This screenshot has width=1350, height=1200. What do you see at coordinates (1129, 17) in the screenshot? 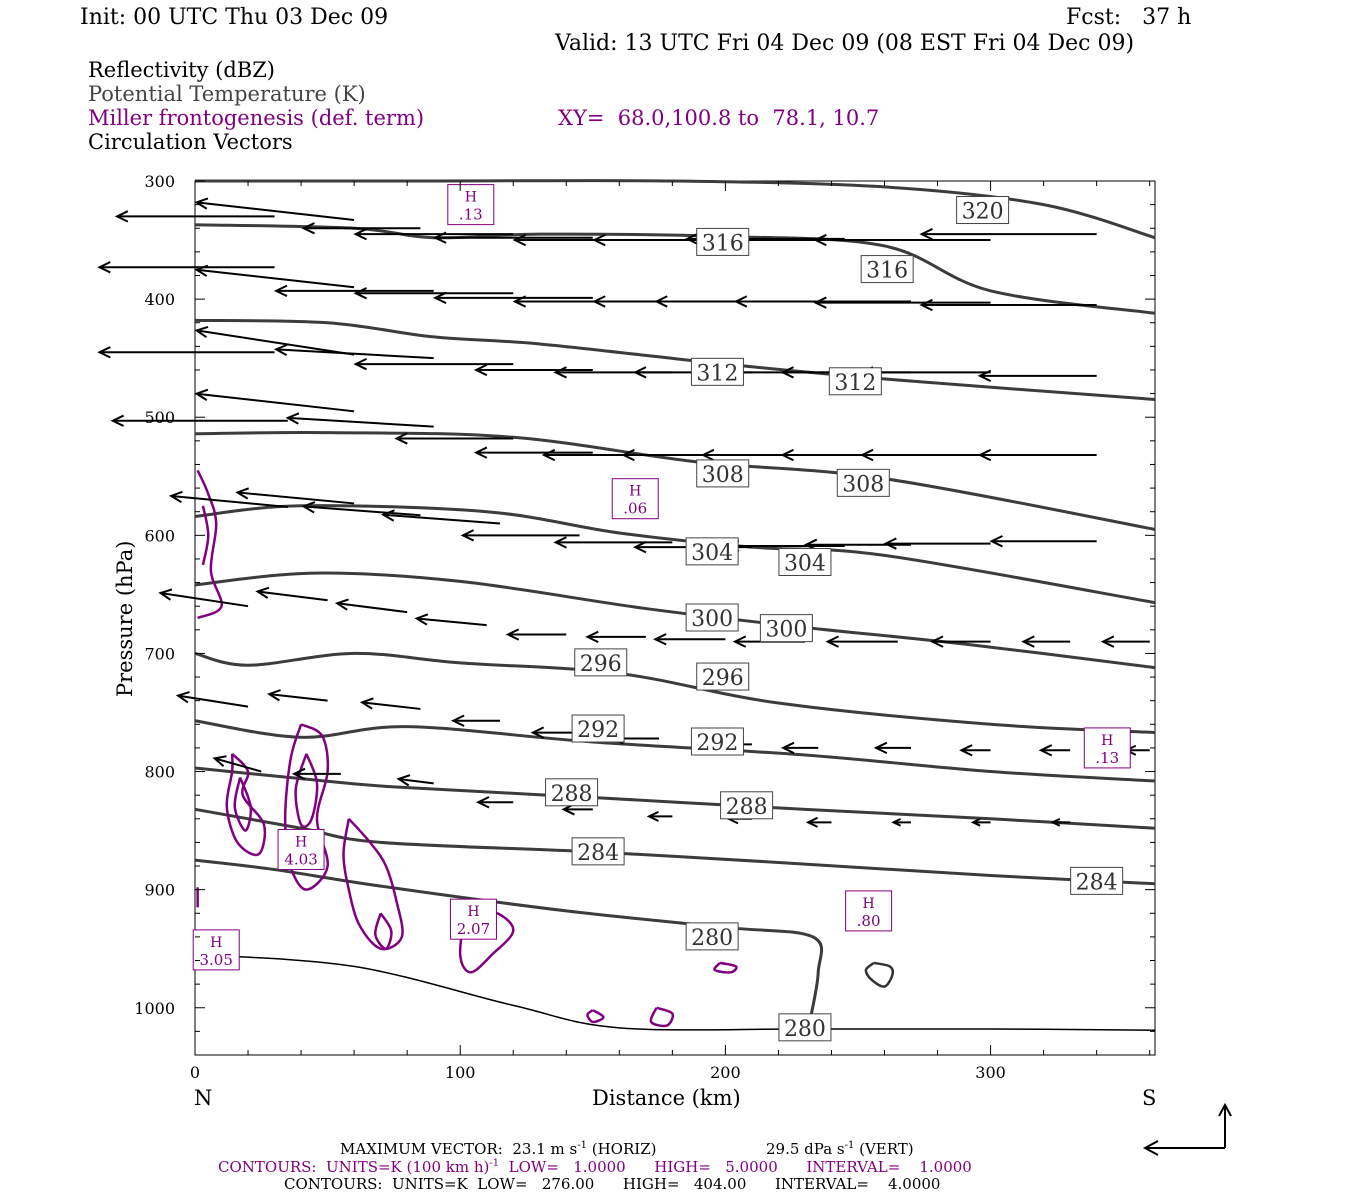
I see `forecast-hour: Fcst: 37 h` at bounding box center [1129, 17].